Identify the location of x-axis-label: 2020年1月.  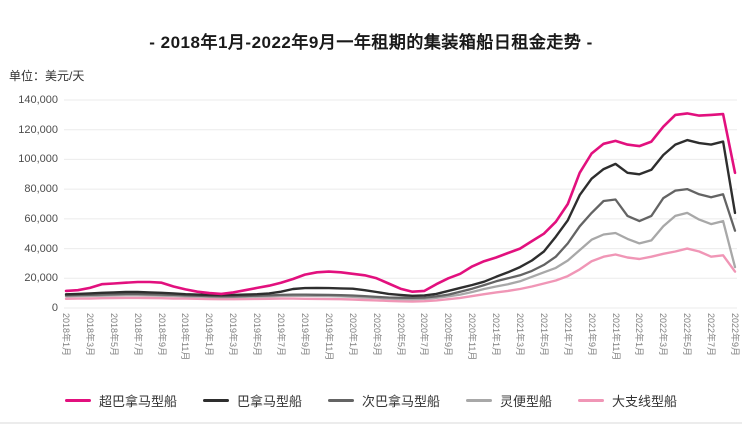
(352, 335).